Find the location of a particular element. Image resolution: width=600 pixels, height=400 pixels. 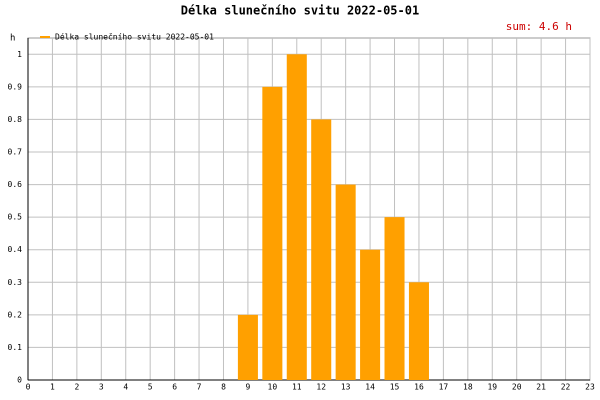

chart-title: Délka slunečního svitu 2022-05-01 is located at coordinates (300, 11).